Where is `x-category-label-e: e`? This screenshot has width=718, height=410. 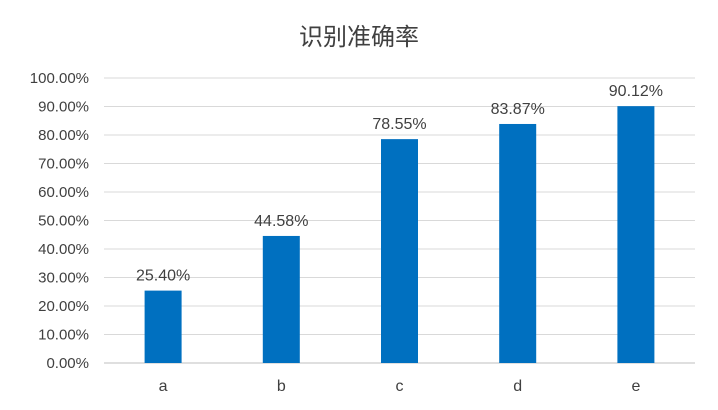
x-category-label-e: e is located at coordinates (635, 386).